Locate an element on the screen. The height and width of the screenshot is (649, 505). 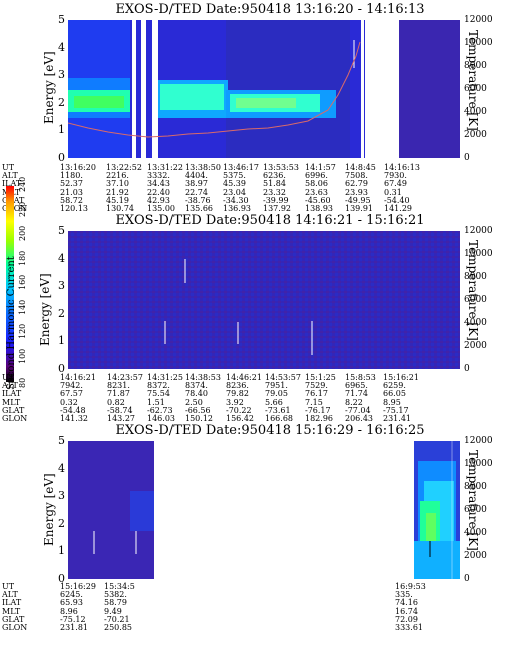
orbit-value: -66.56 is located at coordinates (198, 410).